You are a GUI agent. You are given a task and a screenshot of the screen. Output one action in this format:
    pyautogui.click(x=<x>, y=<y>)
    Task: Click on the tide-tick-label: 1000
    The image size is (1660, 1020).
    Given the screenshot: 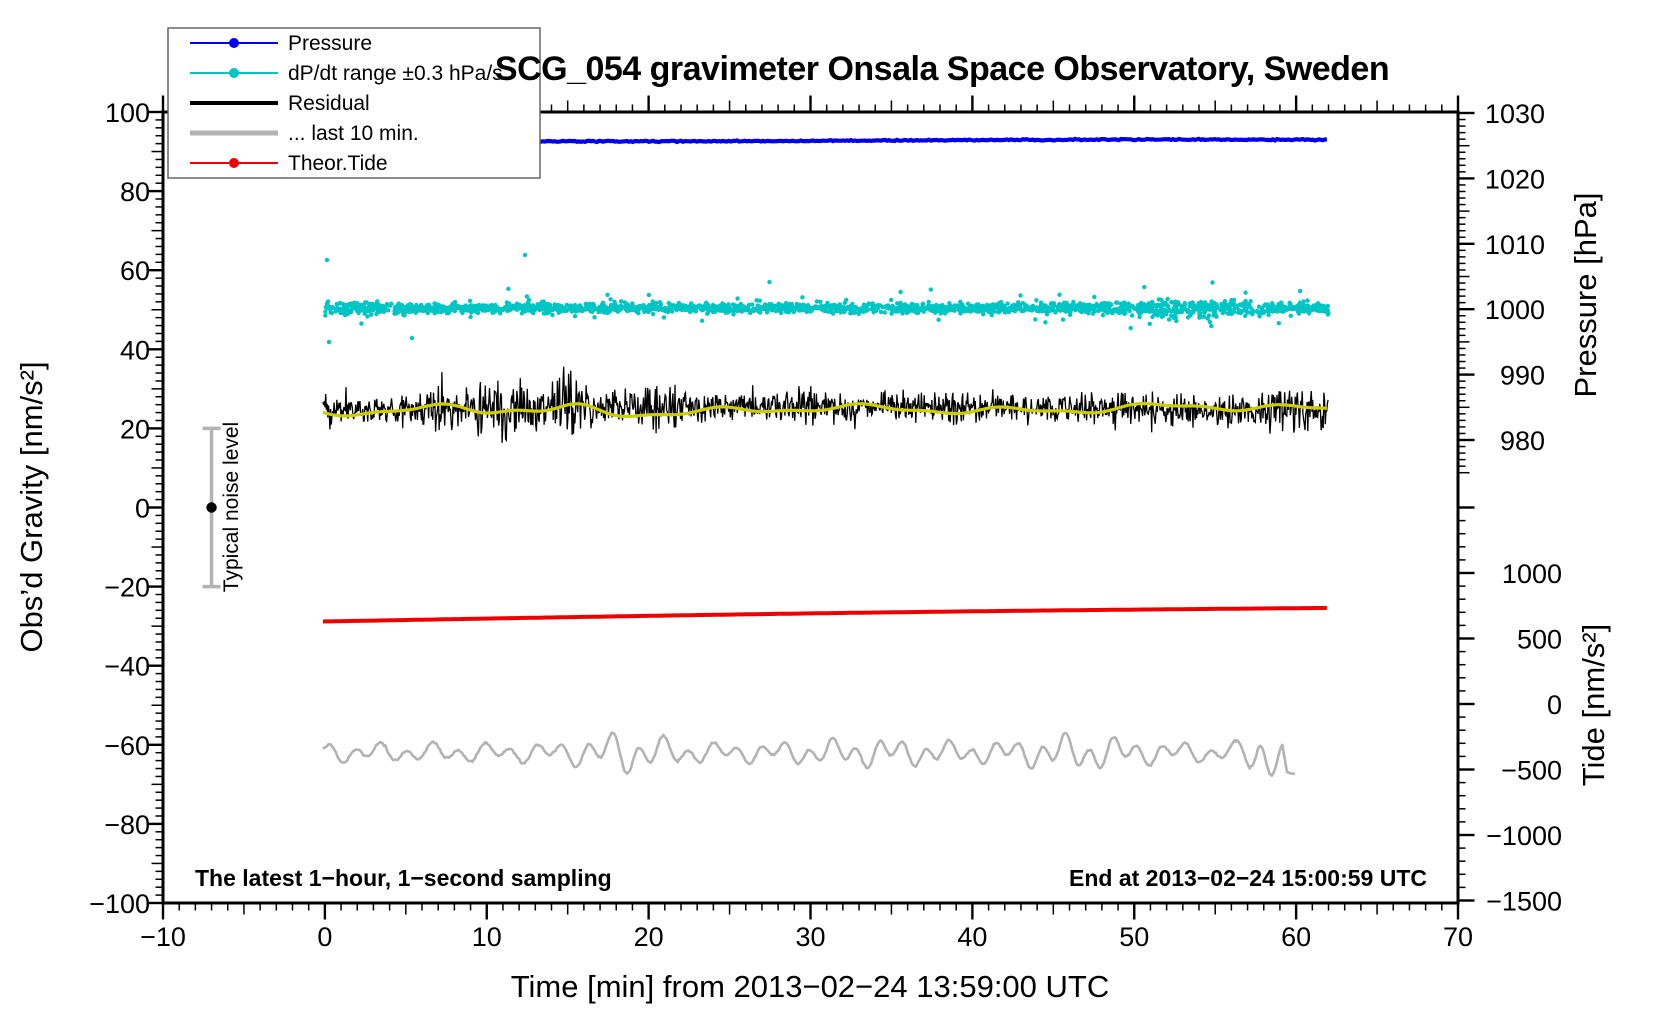 What is the action you would take?
    pyautogui.click(x=1532, y=574)
    